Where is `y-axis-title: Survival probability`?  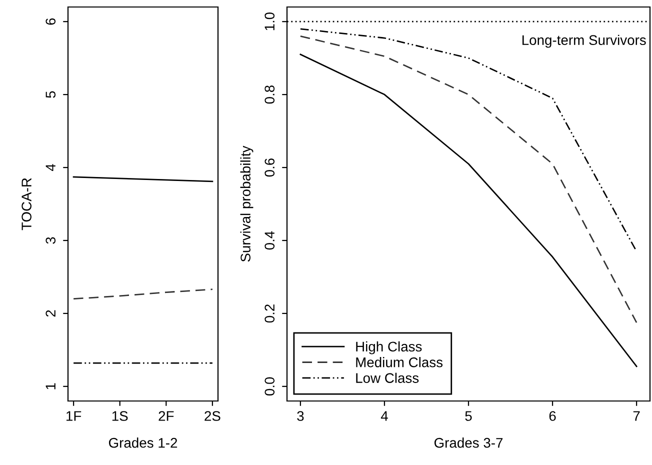 y-axis-title: Survival probability is located at coordinates (247, 204).